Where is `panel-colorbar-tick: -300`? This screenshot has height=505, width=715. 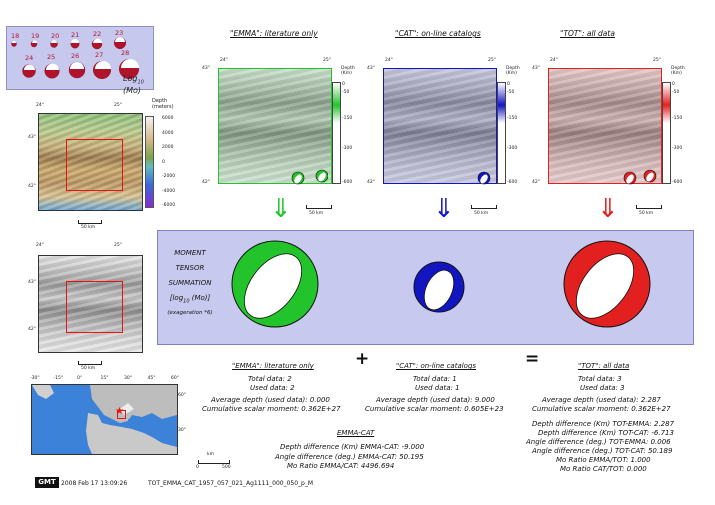
panel-colorbar-tick: -300 is located at coordinates (512, 148).